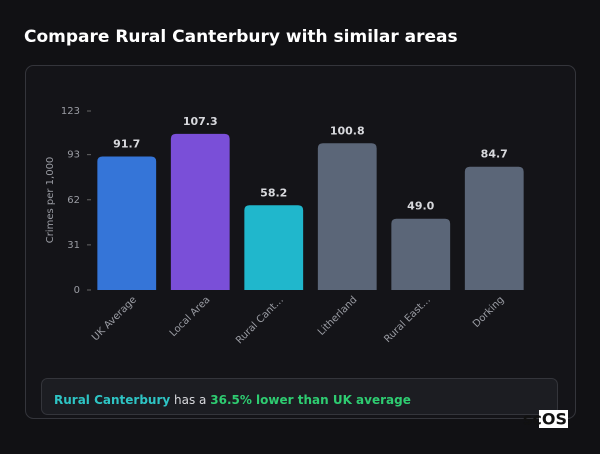  What do you see at coordinates (310, 400) in the screenshot?
I see `summary-comparison: 36.5% lower than UK average` at bounding box center [310, 400].